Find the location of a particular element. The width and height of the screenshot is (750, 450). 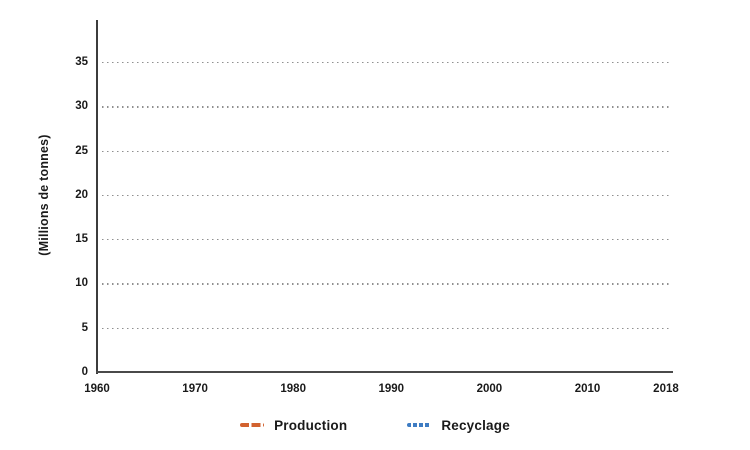

x-tick-label: 1980 is located at coordinates (293, 389).